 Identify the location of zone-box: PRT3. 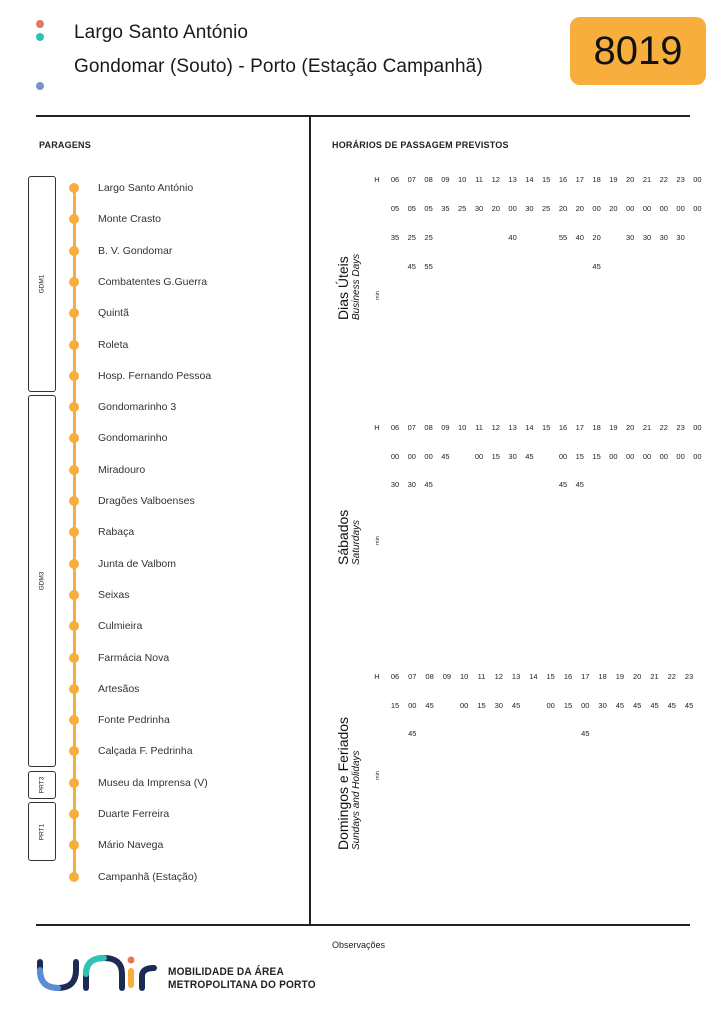
(42, 784).